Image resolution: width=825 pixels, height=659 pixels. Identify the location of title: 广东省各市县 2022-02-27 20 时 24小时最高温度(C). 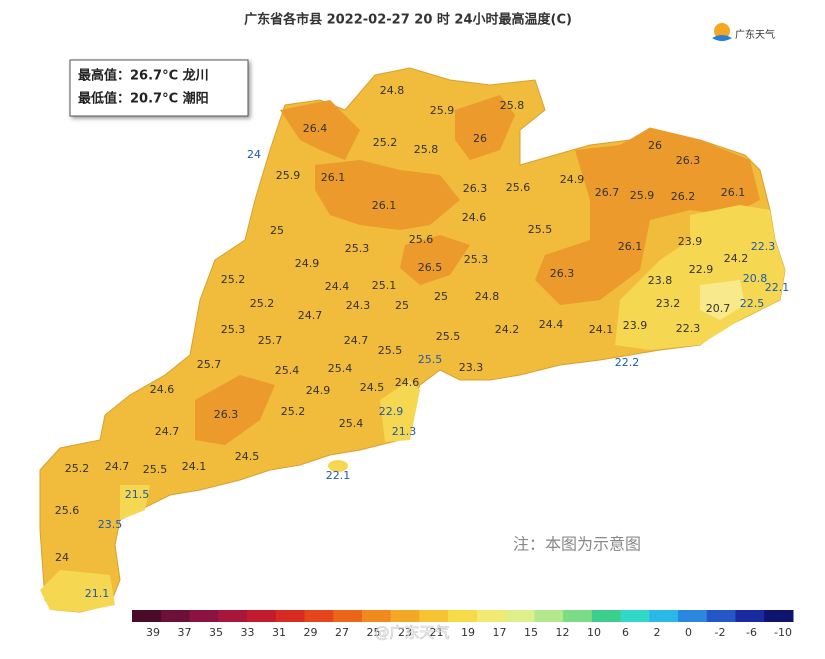
(408, 20).